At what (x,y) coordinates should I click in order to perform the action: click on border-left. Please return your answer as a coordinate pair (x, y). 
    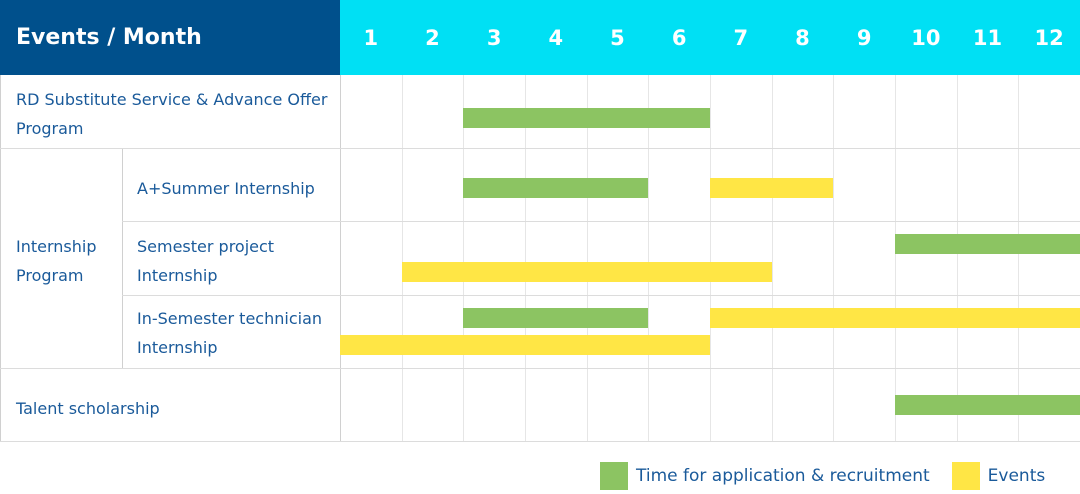
    Looking at the image, I should click on (0, 258).